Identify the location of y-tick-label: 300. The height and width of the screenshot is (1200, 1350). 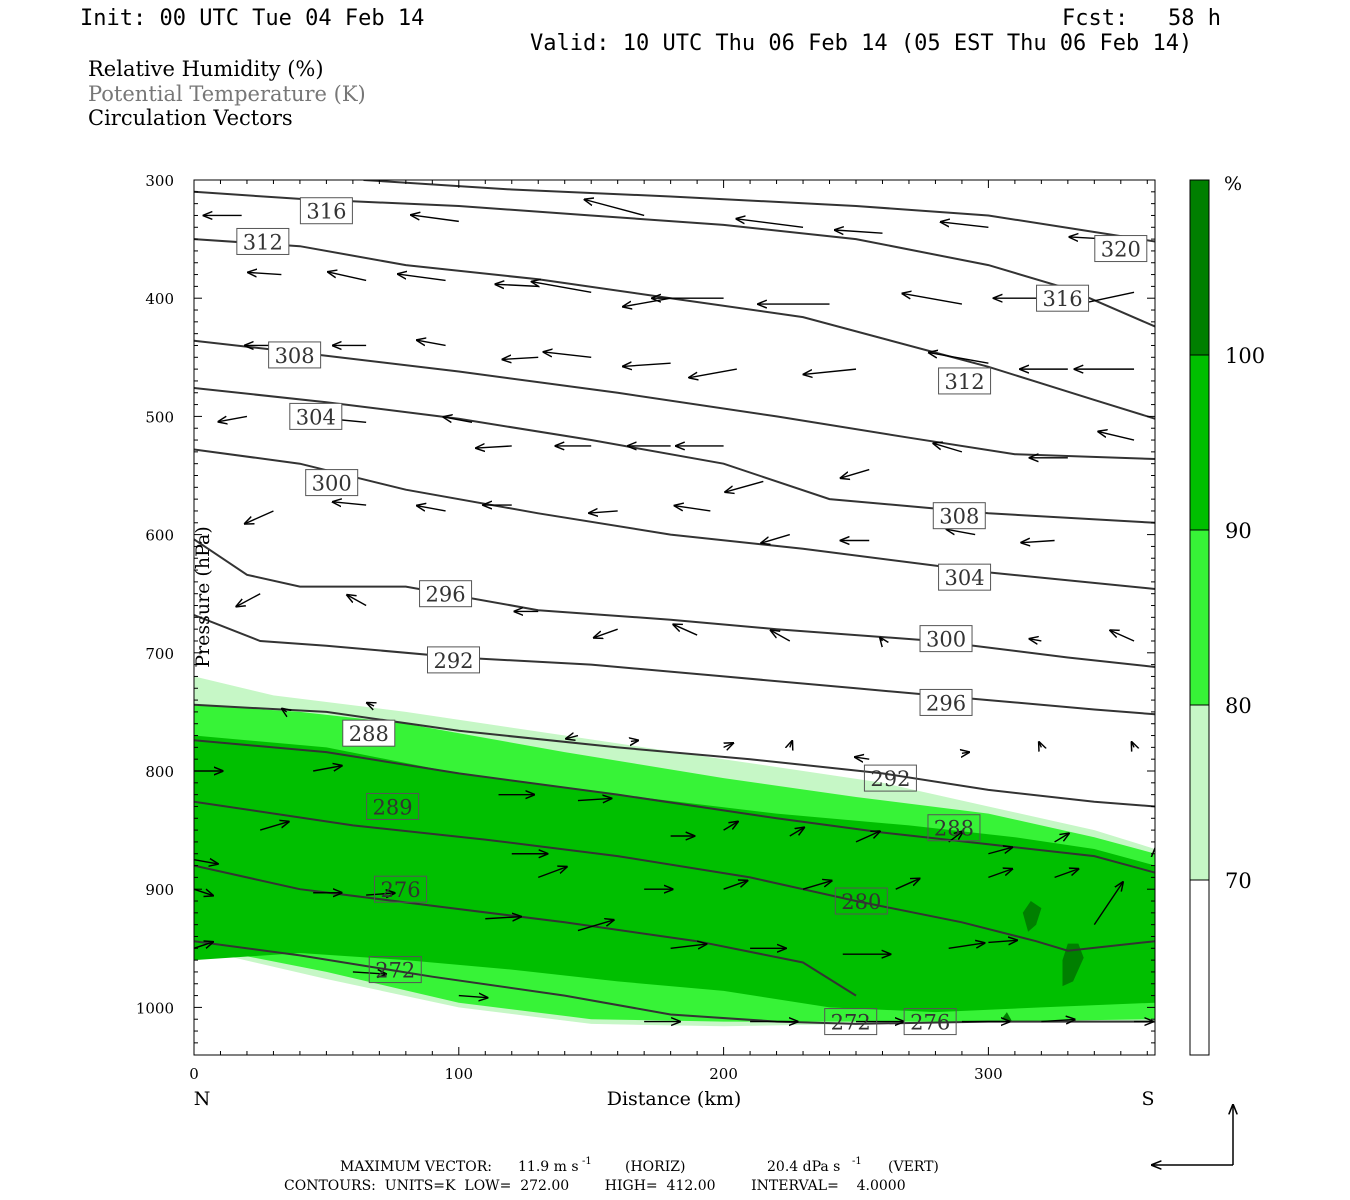
(159, 181).